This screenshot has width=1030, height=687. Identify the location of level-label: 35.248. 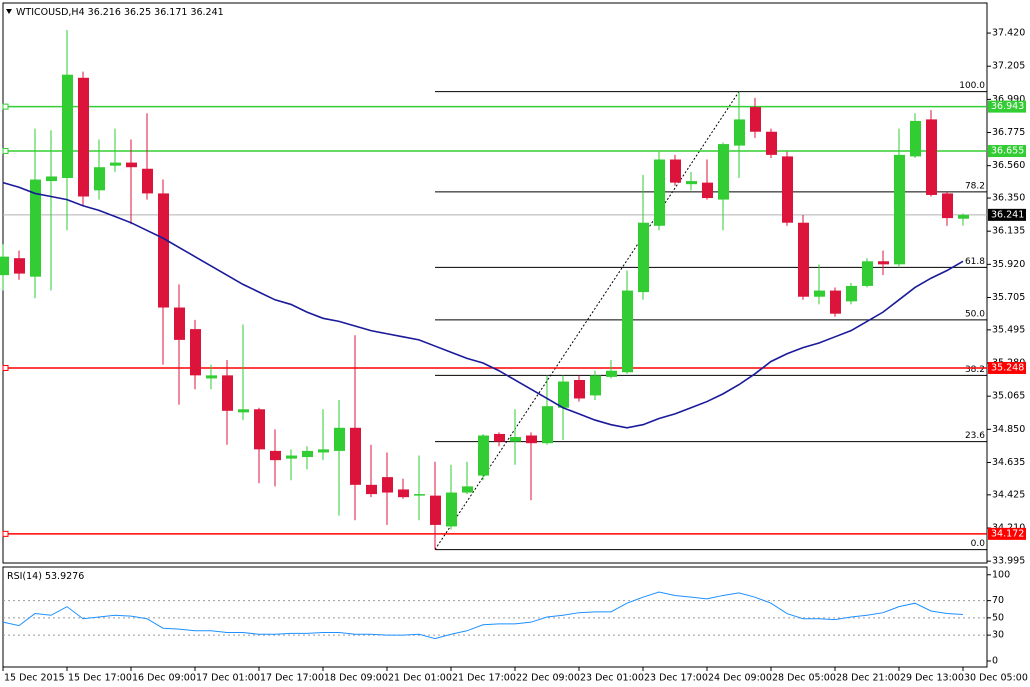
(1007, 367).